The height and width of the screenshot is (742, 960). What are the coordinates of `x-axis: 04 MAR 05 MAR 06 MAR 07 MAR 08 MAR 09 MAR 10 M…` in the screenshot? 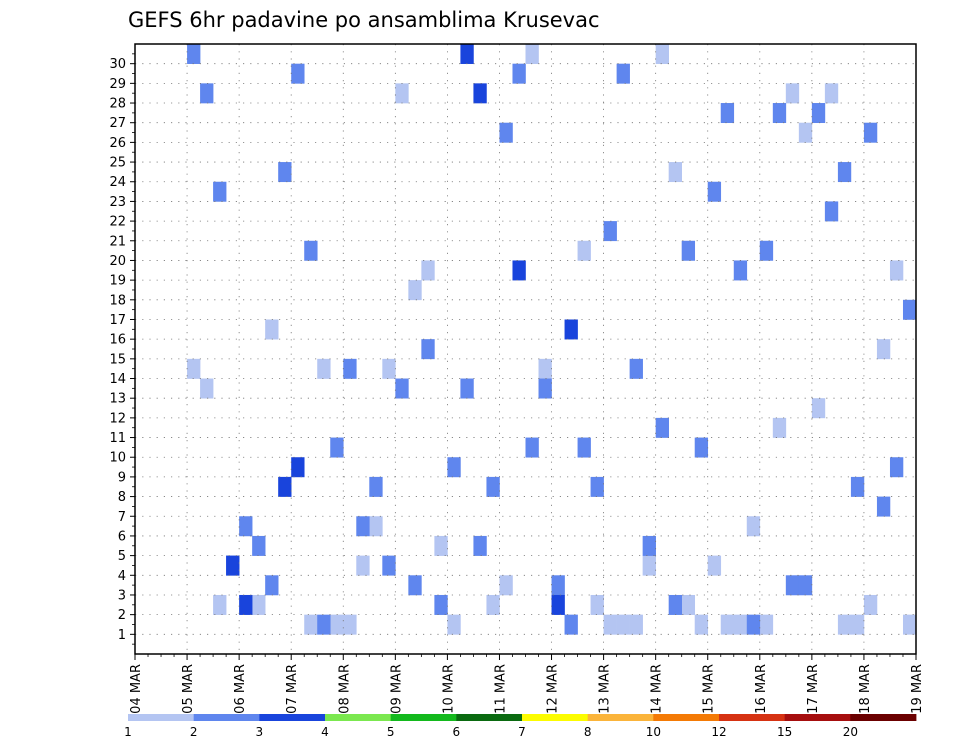 It's located at (527, 684).